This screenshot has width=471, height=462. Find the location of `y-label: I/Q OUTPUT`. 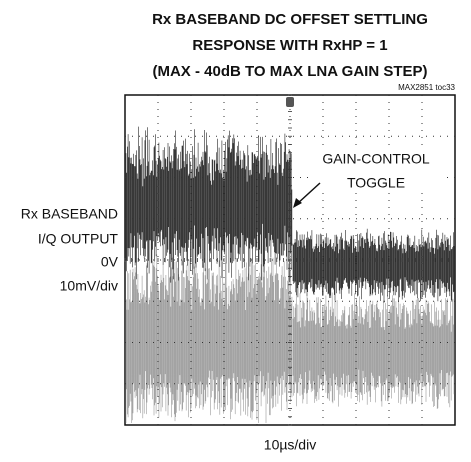

y-label: I/Q OUTPUT is located at coordinates (78, 239).